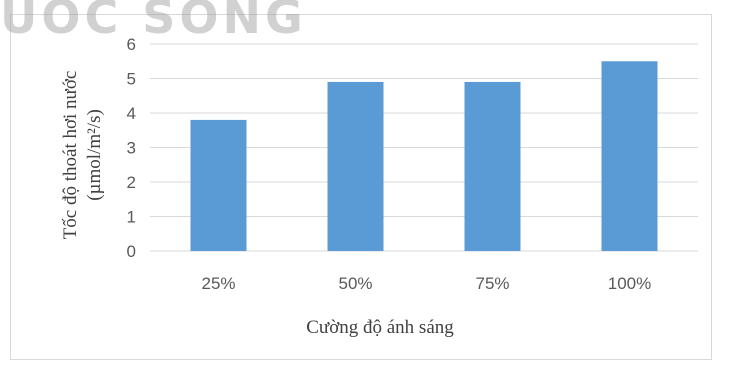  Describe the element at coordinates (629, 156) in the screenshot. I see `bar-100%` at that location.